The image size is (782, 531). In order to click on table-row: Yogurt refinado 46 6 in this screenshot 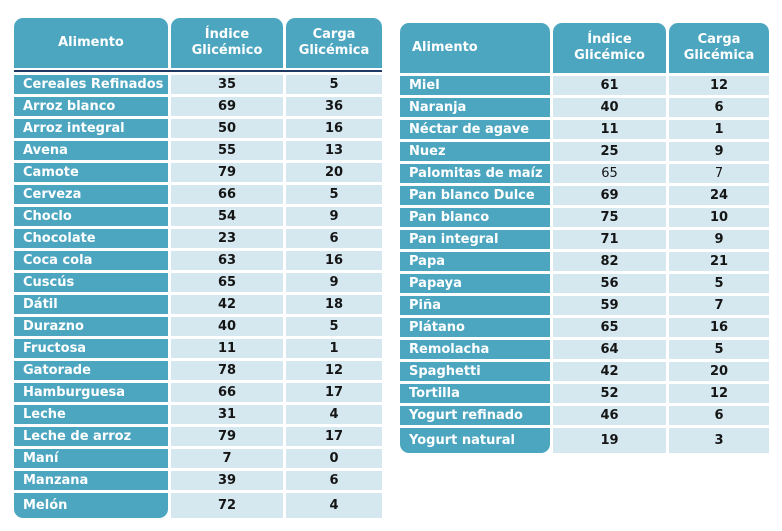, I will do `click(584, 415)`.